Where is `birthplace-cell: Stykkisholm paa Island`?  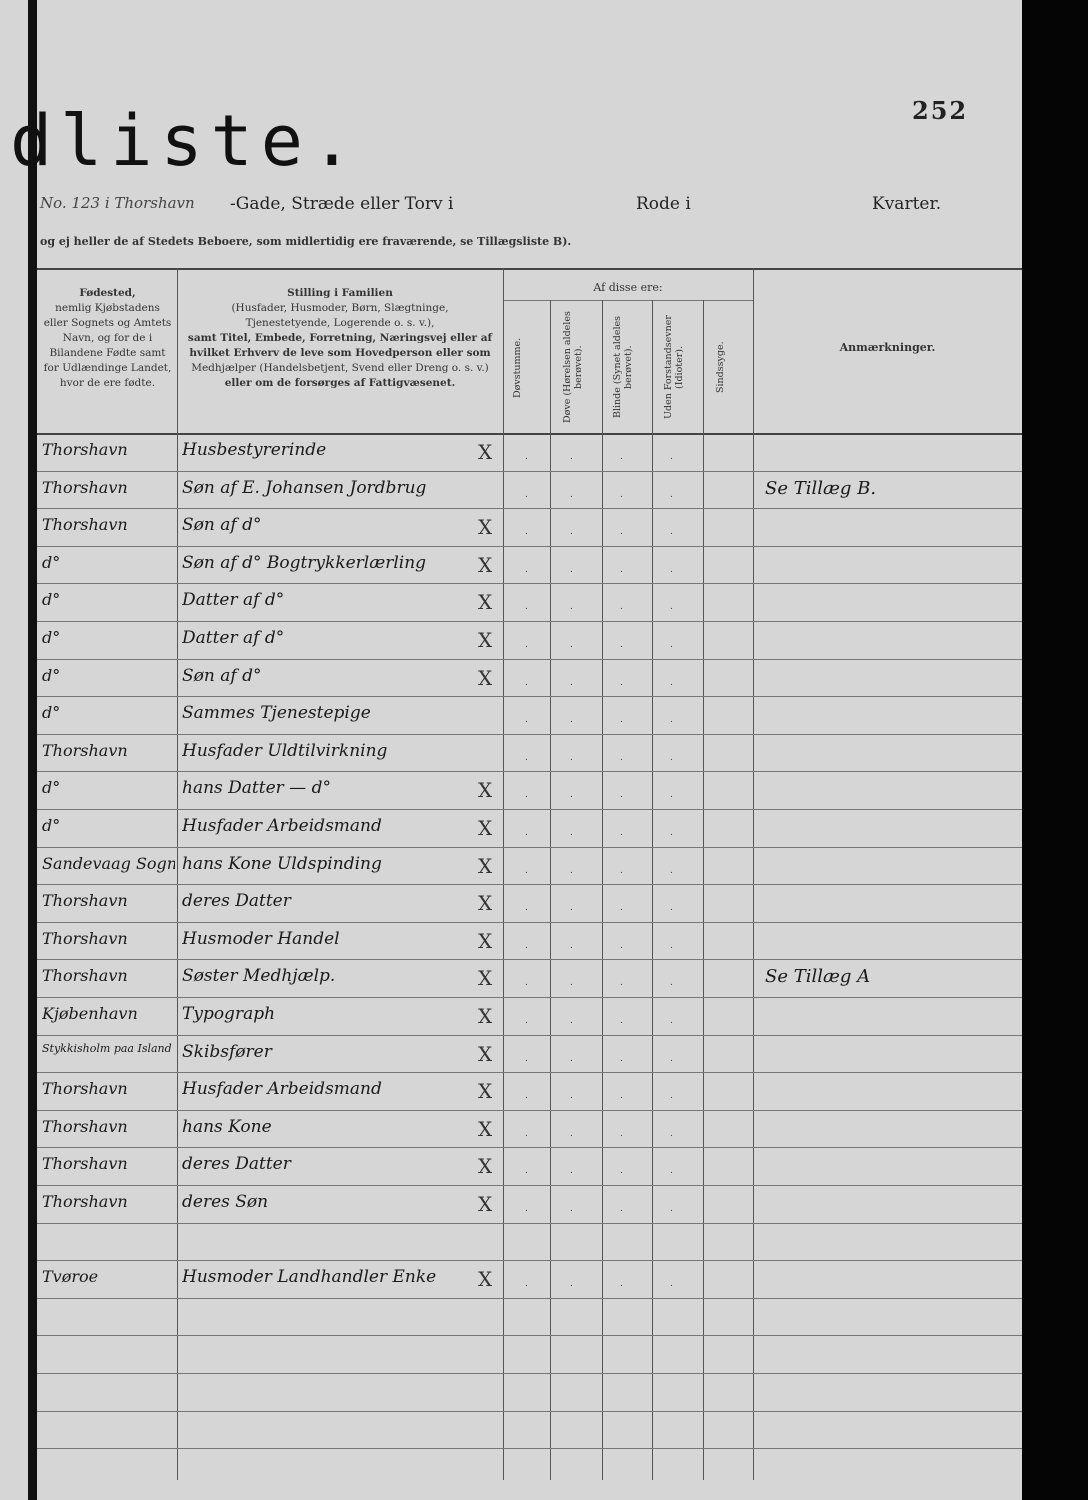 birthplace-cell: Stykkisholm paa Island is located at coordinates (107, 1048).